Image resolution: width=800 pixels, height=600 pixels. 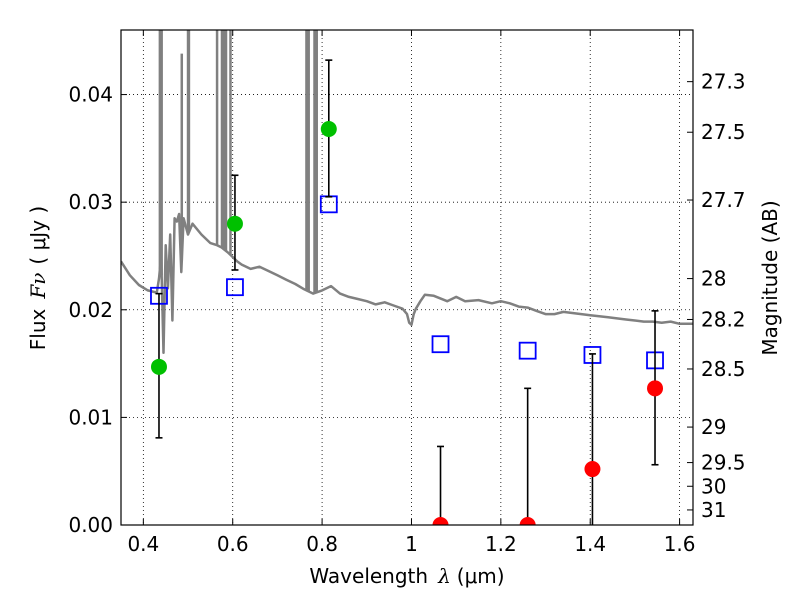 I want to click on x-tick-label: 1, so click(x=411, y=544).